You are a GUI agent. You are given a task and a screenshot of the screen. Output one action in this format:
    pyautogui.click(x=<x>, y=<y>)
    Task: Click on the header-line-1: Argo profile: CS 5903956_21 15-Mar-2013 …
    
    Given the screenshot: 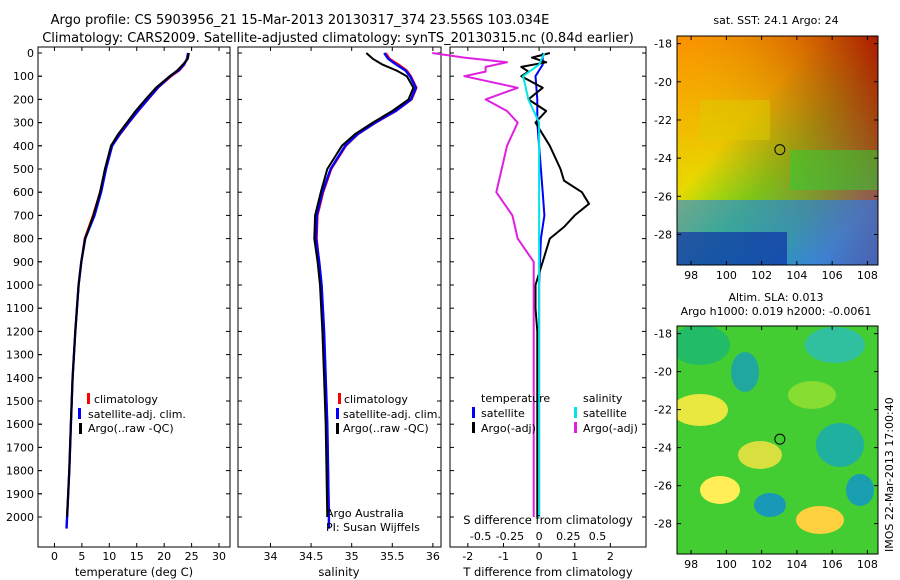 What is the action you would take?
    pyautogui.click(x=300, y=20)
    